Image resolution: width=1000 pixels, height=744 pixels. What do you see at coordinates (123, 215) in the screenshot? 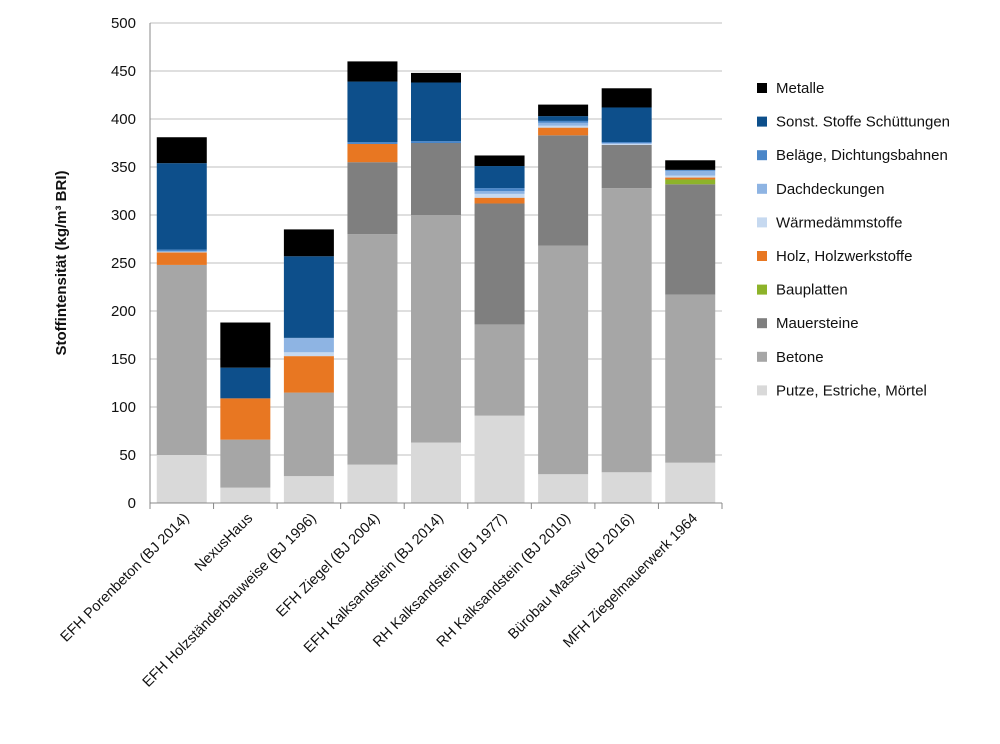
I see `y-tick-label: 300` at bounding box center [123, 215].